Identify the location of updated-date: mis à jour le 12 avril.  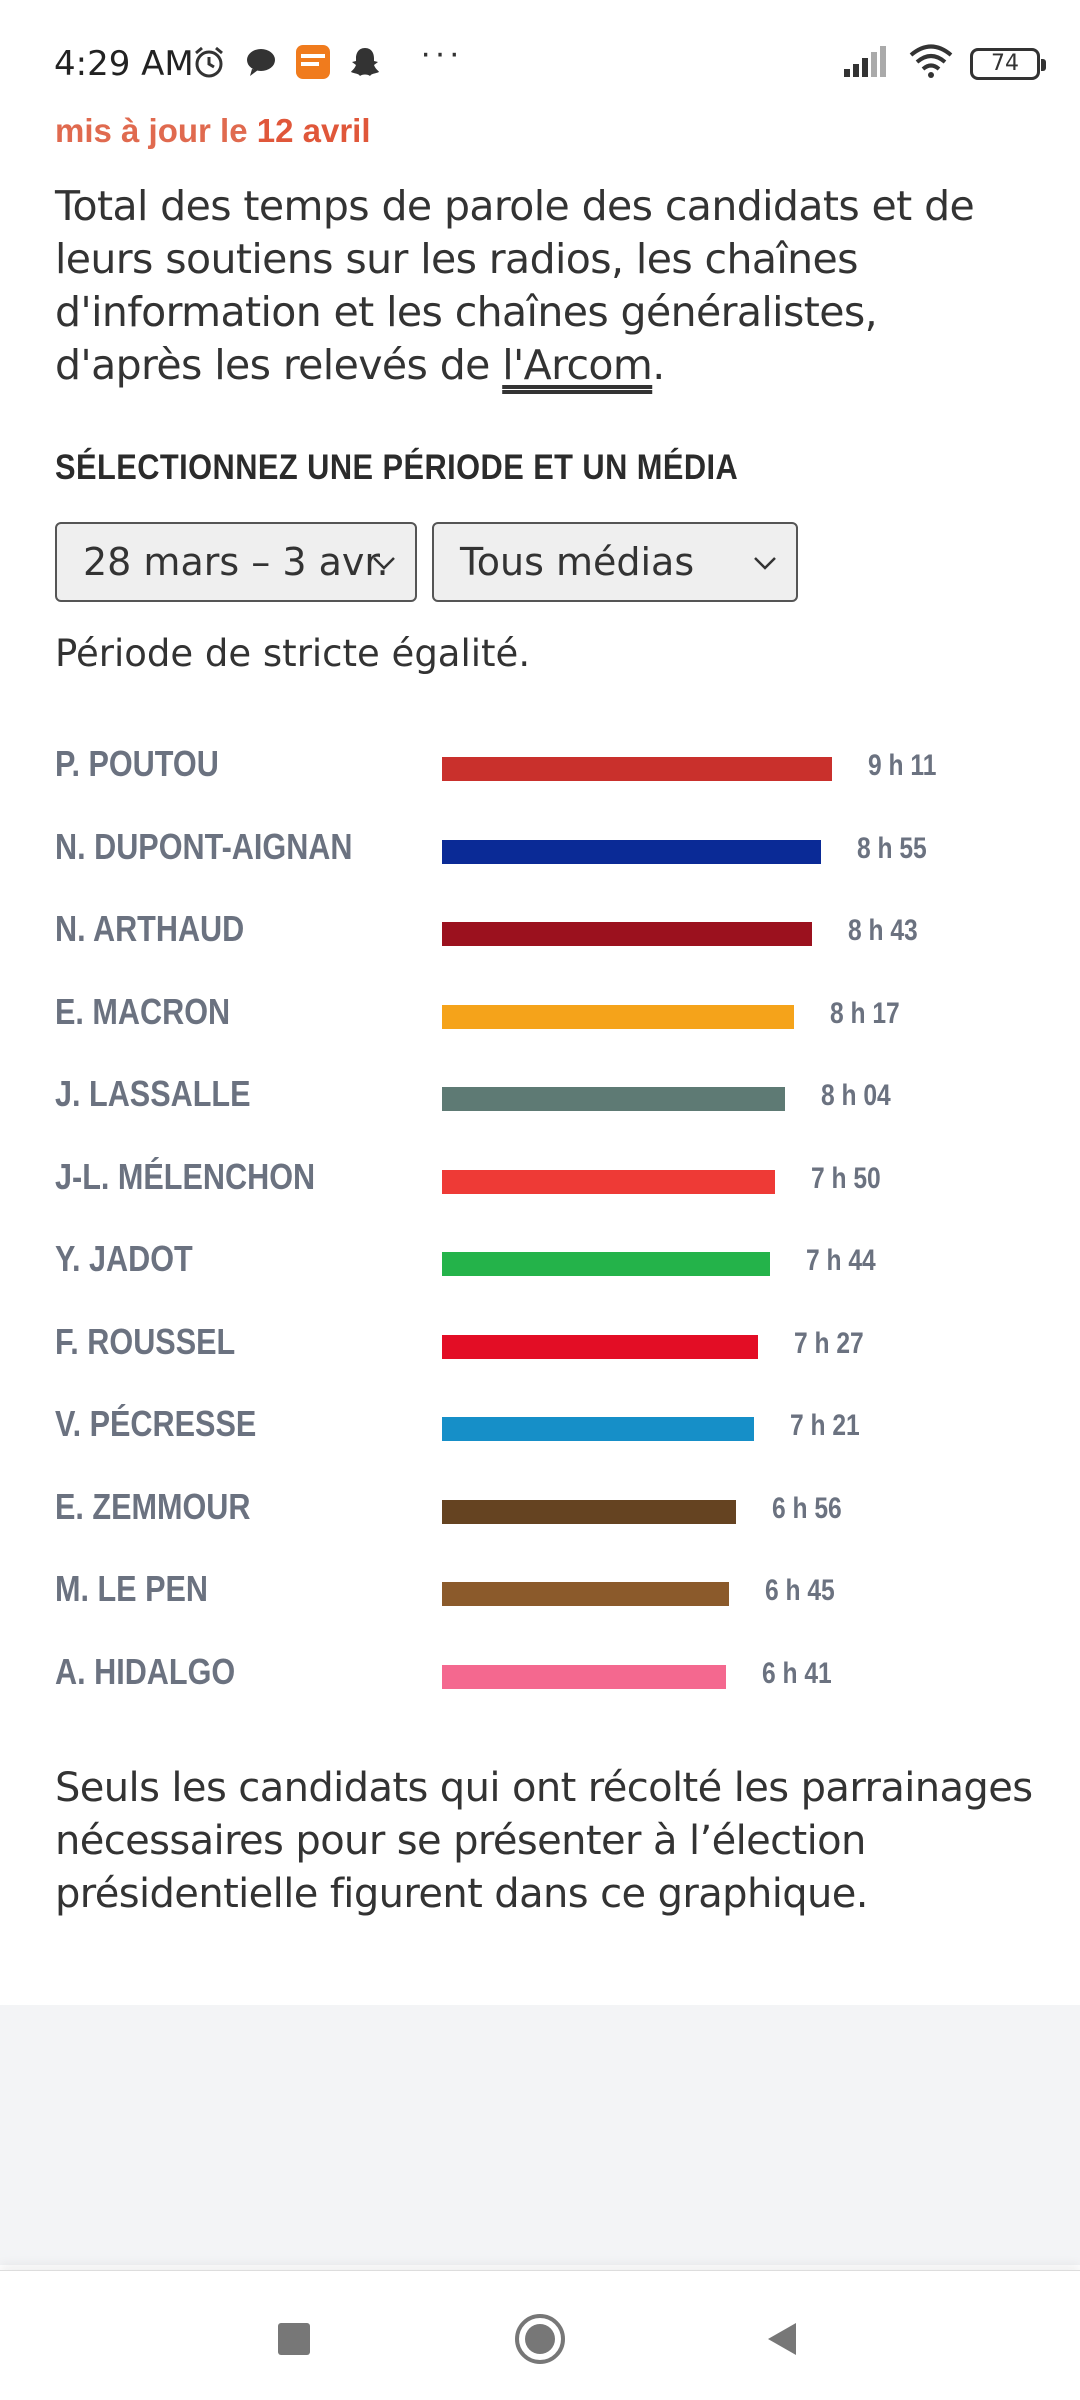
(213, 131).